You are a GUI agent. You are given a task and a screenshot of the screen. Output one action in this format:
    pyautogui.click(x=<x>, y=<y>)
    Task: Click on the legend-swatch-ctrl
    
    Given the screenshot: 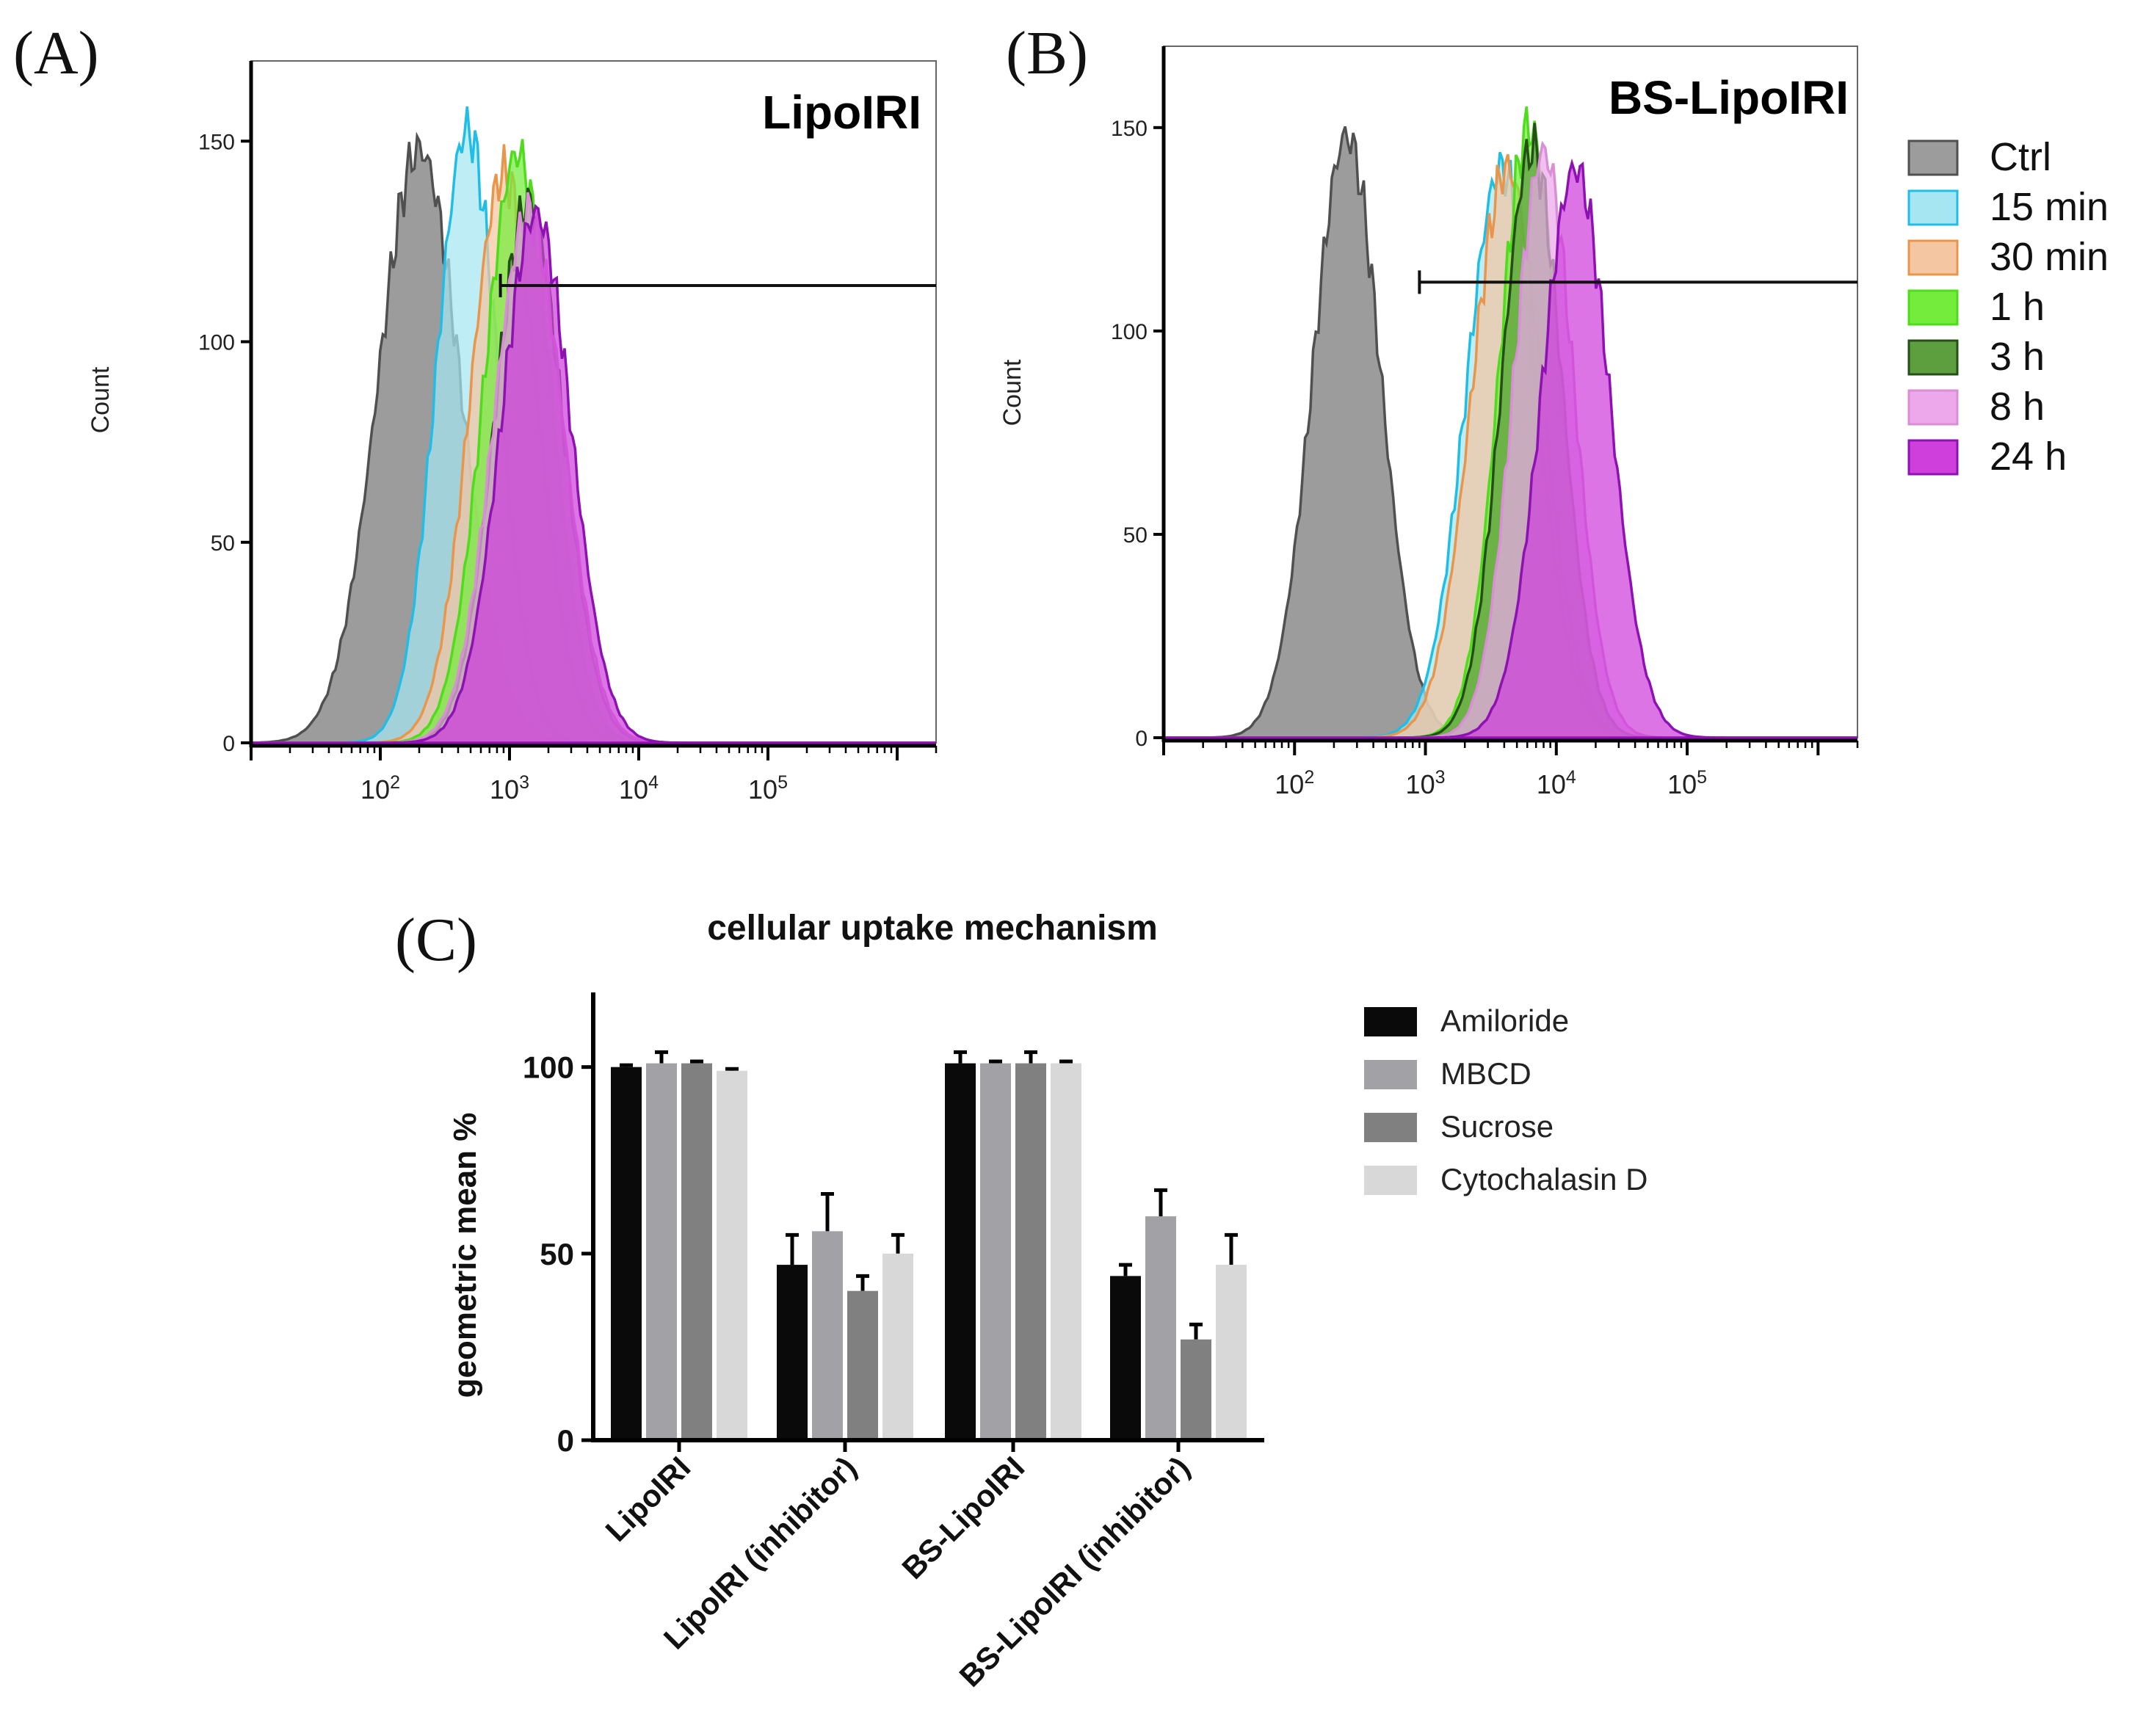 What is the action you would take?
    pyautogui.click(x=1933, y=157)
    